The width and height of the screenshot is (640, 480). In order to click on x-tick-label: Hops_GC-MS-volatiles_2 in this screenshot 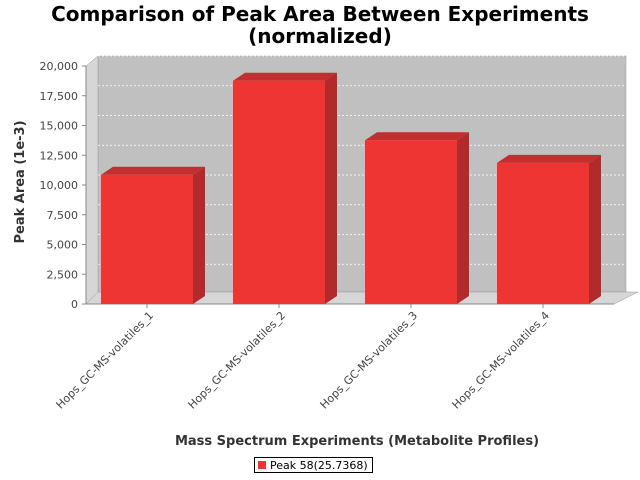, I will do `click(237, 360)`.